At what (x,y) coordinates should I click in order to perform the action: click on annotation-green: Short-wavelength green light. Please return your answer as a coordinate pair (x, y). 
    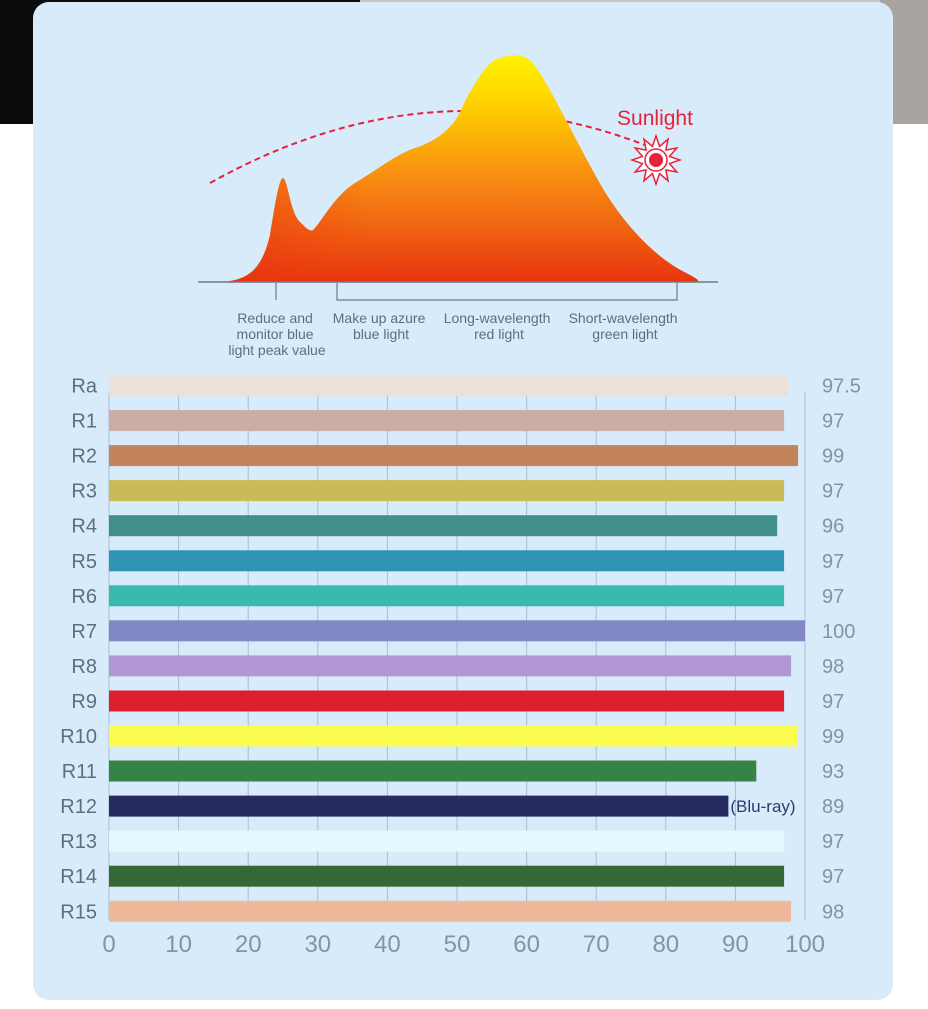
    Looking at the image, I should click on (625, 326).